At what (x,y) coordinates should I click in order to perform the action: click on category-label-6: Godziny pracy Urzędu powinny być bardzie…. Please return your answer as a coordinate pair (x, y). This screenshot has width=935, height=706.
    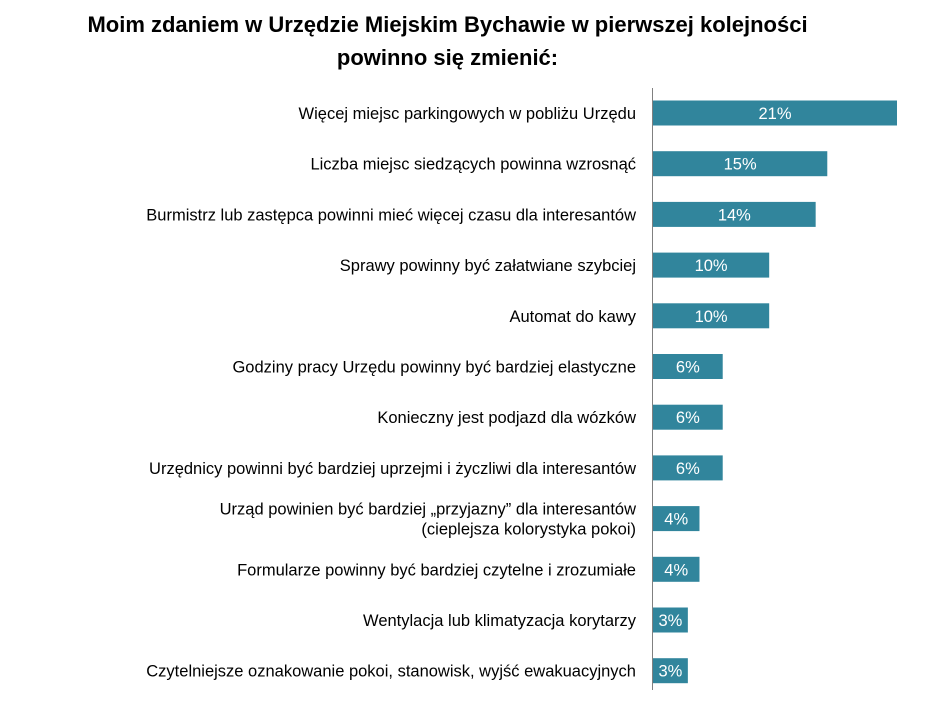
    Looking at the image, I should click on (434, 368).